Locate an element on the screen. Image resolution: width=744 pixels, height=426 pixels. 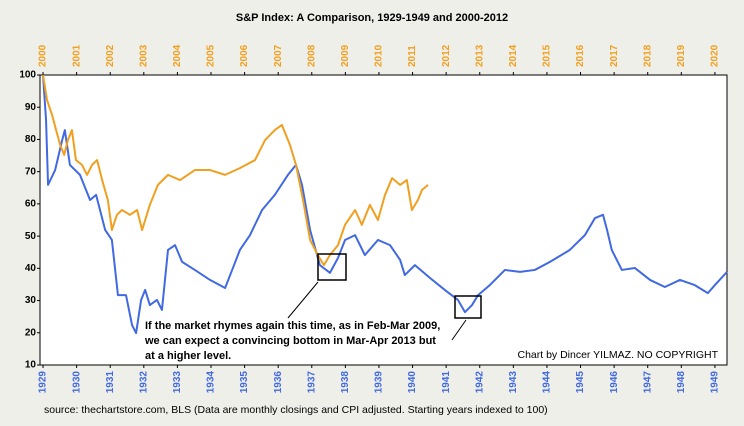
y-tick-label: 20 is located at coordinates (31, 332).